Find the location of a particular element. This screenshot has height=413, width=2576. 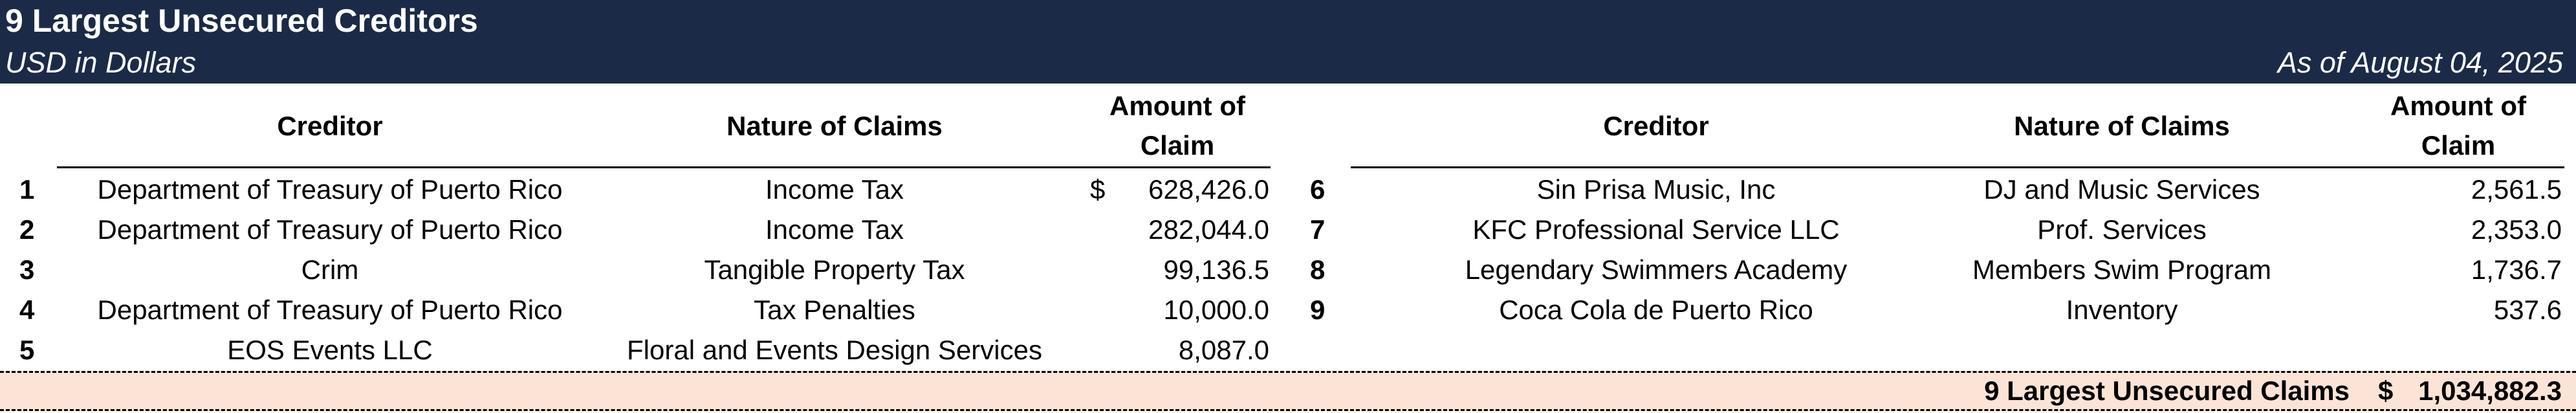

row-number: 6 is located at coordinates (1318, 189).